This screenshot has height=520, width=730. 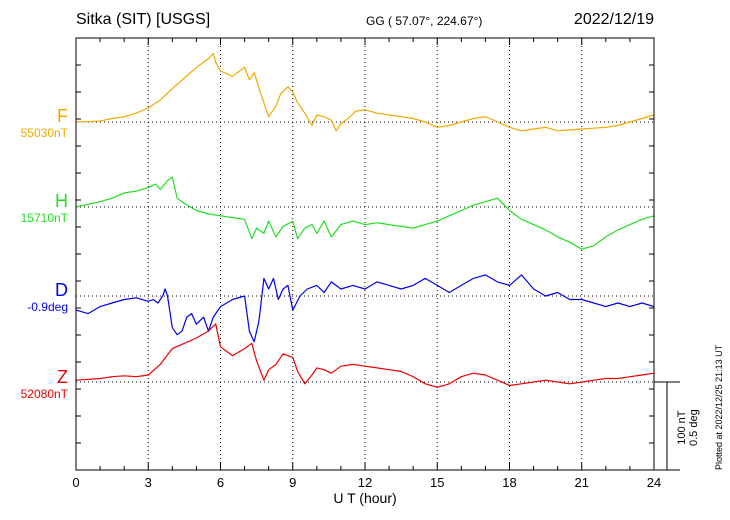 What do you see at coordinates (582, 482) in the screenshot?
I see `x-tick-label: 21` at bounding box center [582, 482].